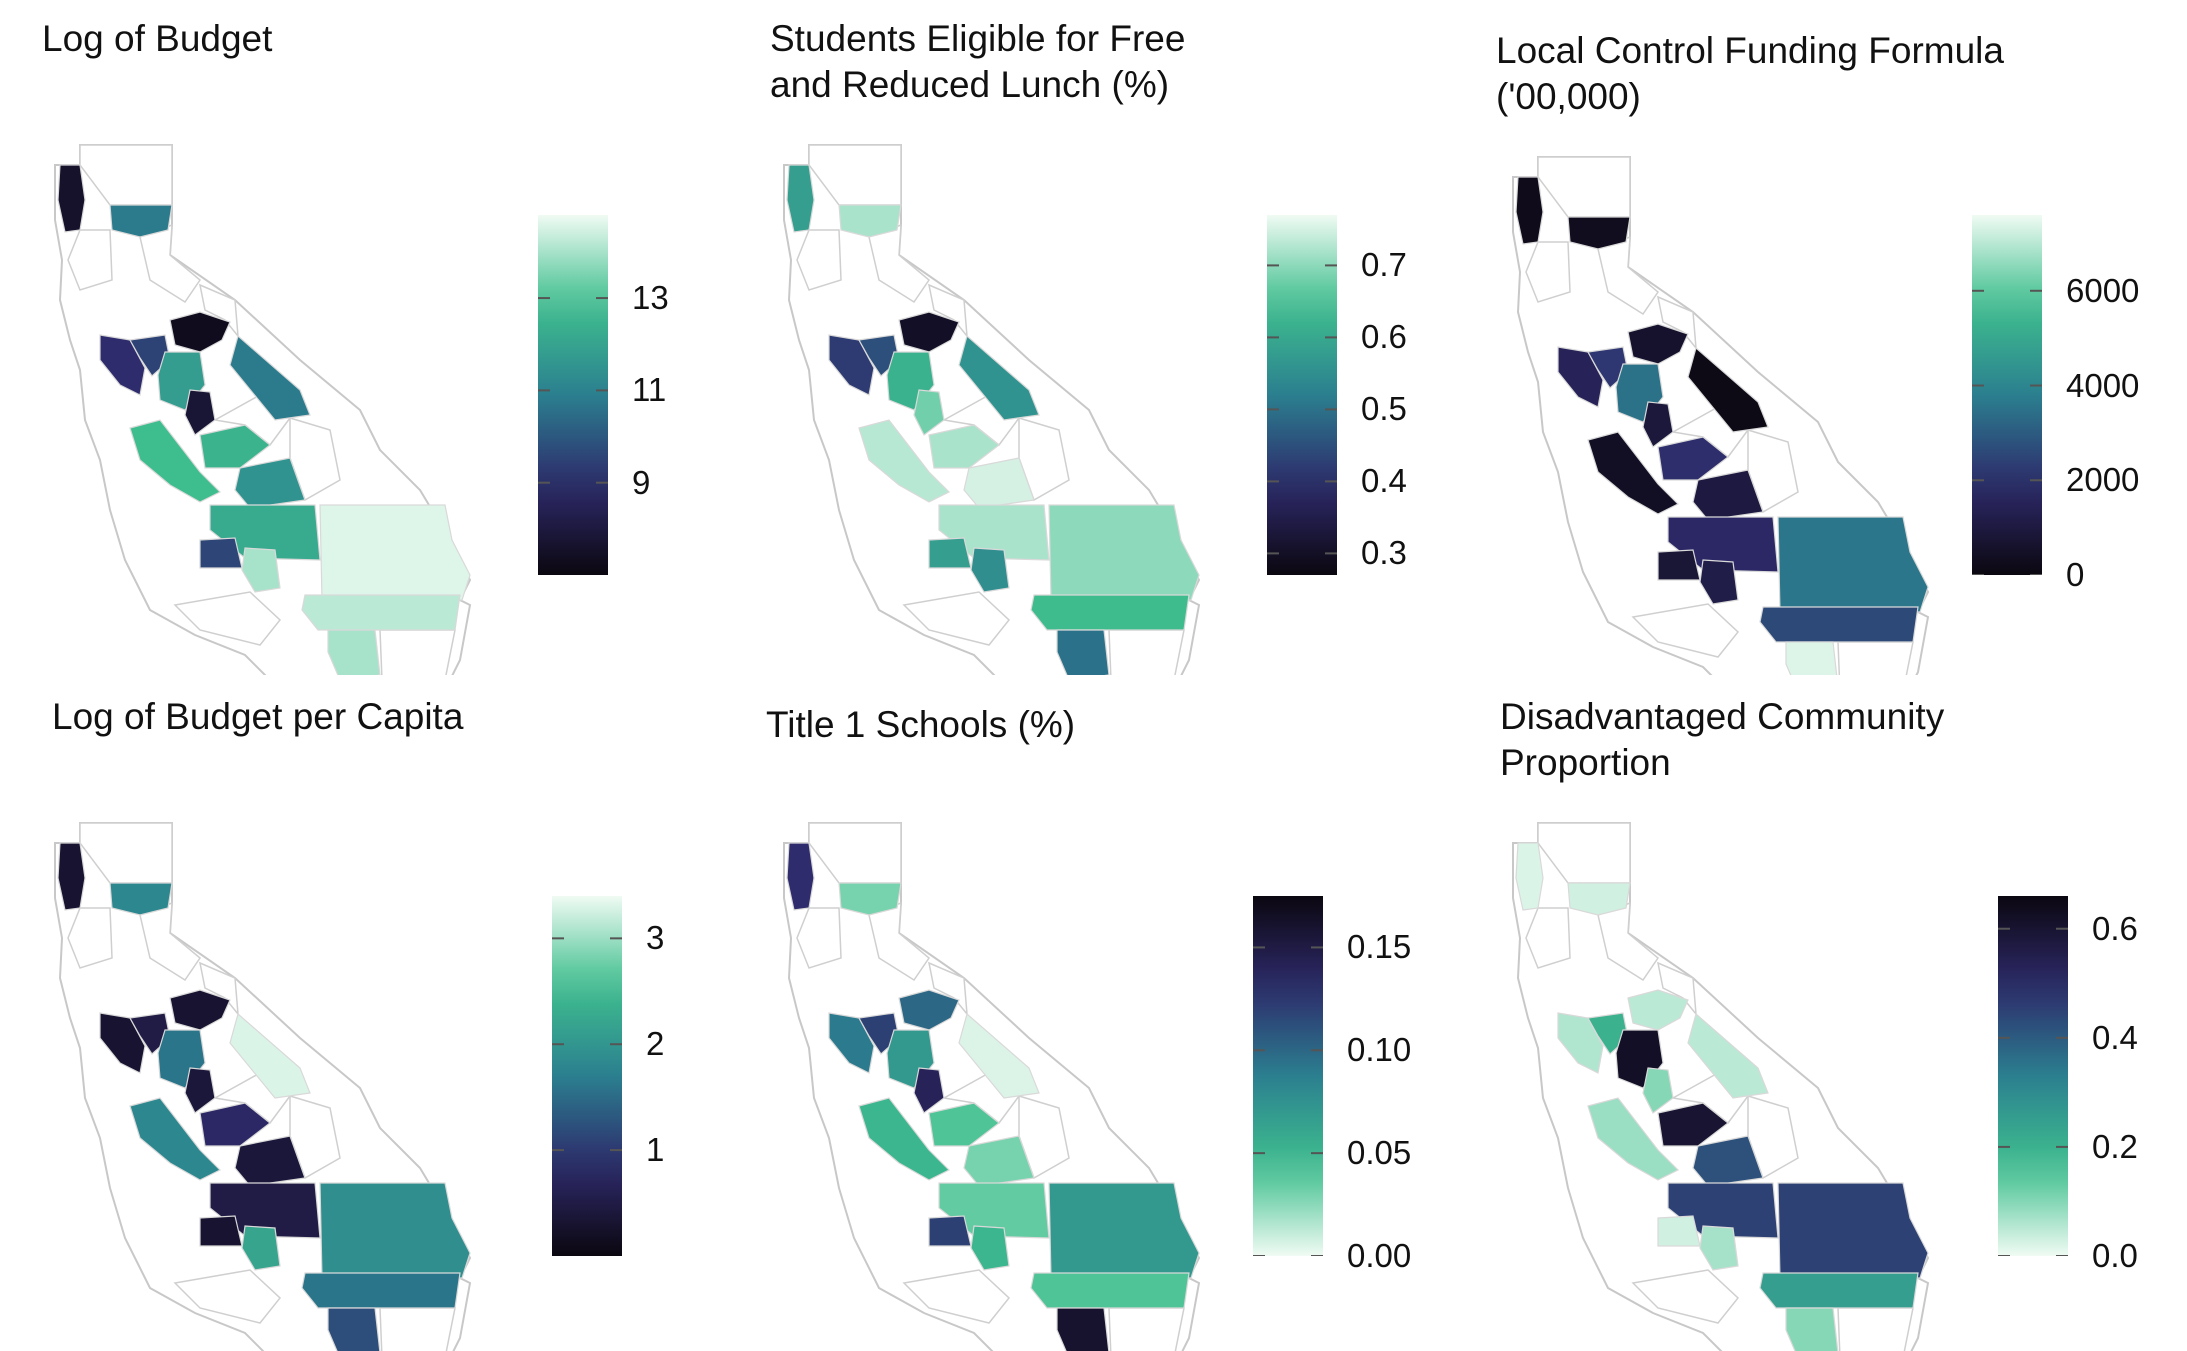  What do you see at coordinates (641, 482) in the screenshot?
I see `legend-tick-label: 9` at bounding box center [641, 482].